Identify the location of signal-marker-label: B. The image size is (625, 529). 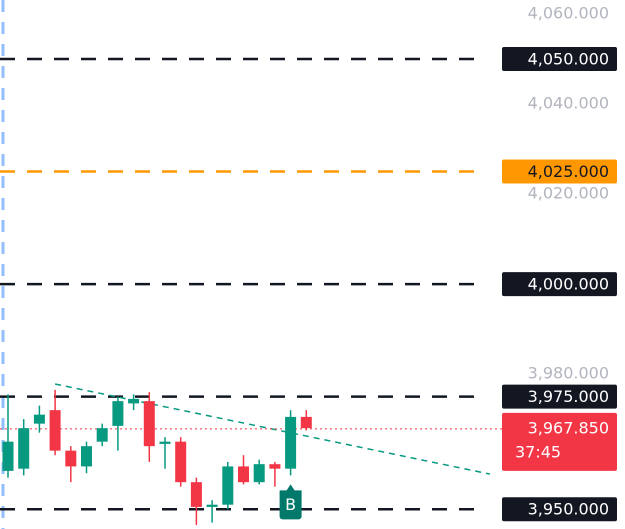
(290, 504).